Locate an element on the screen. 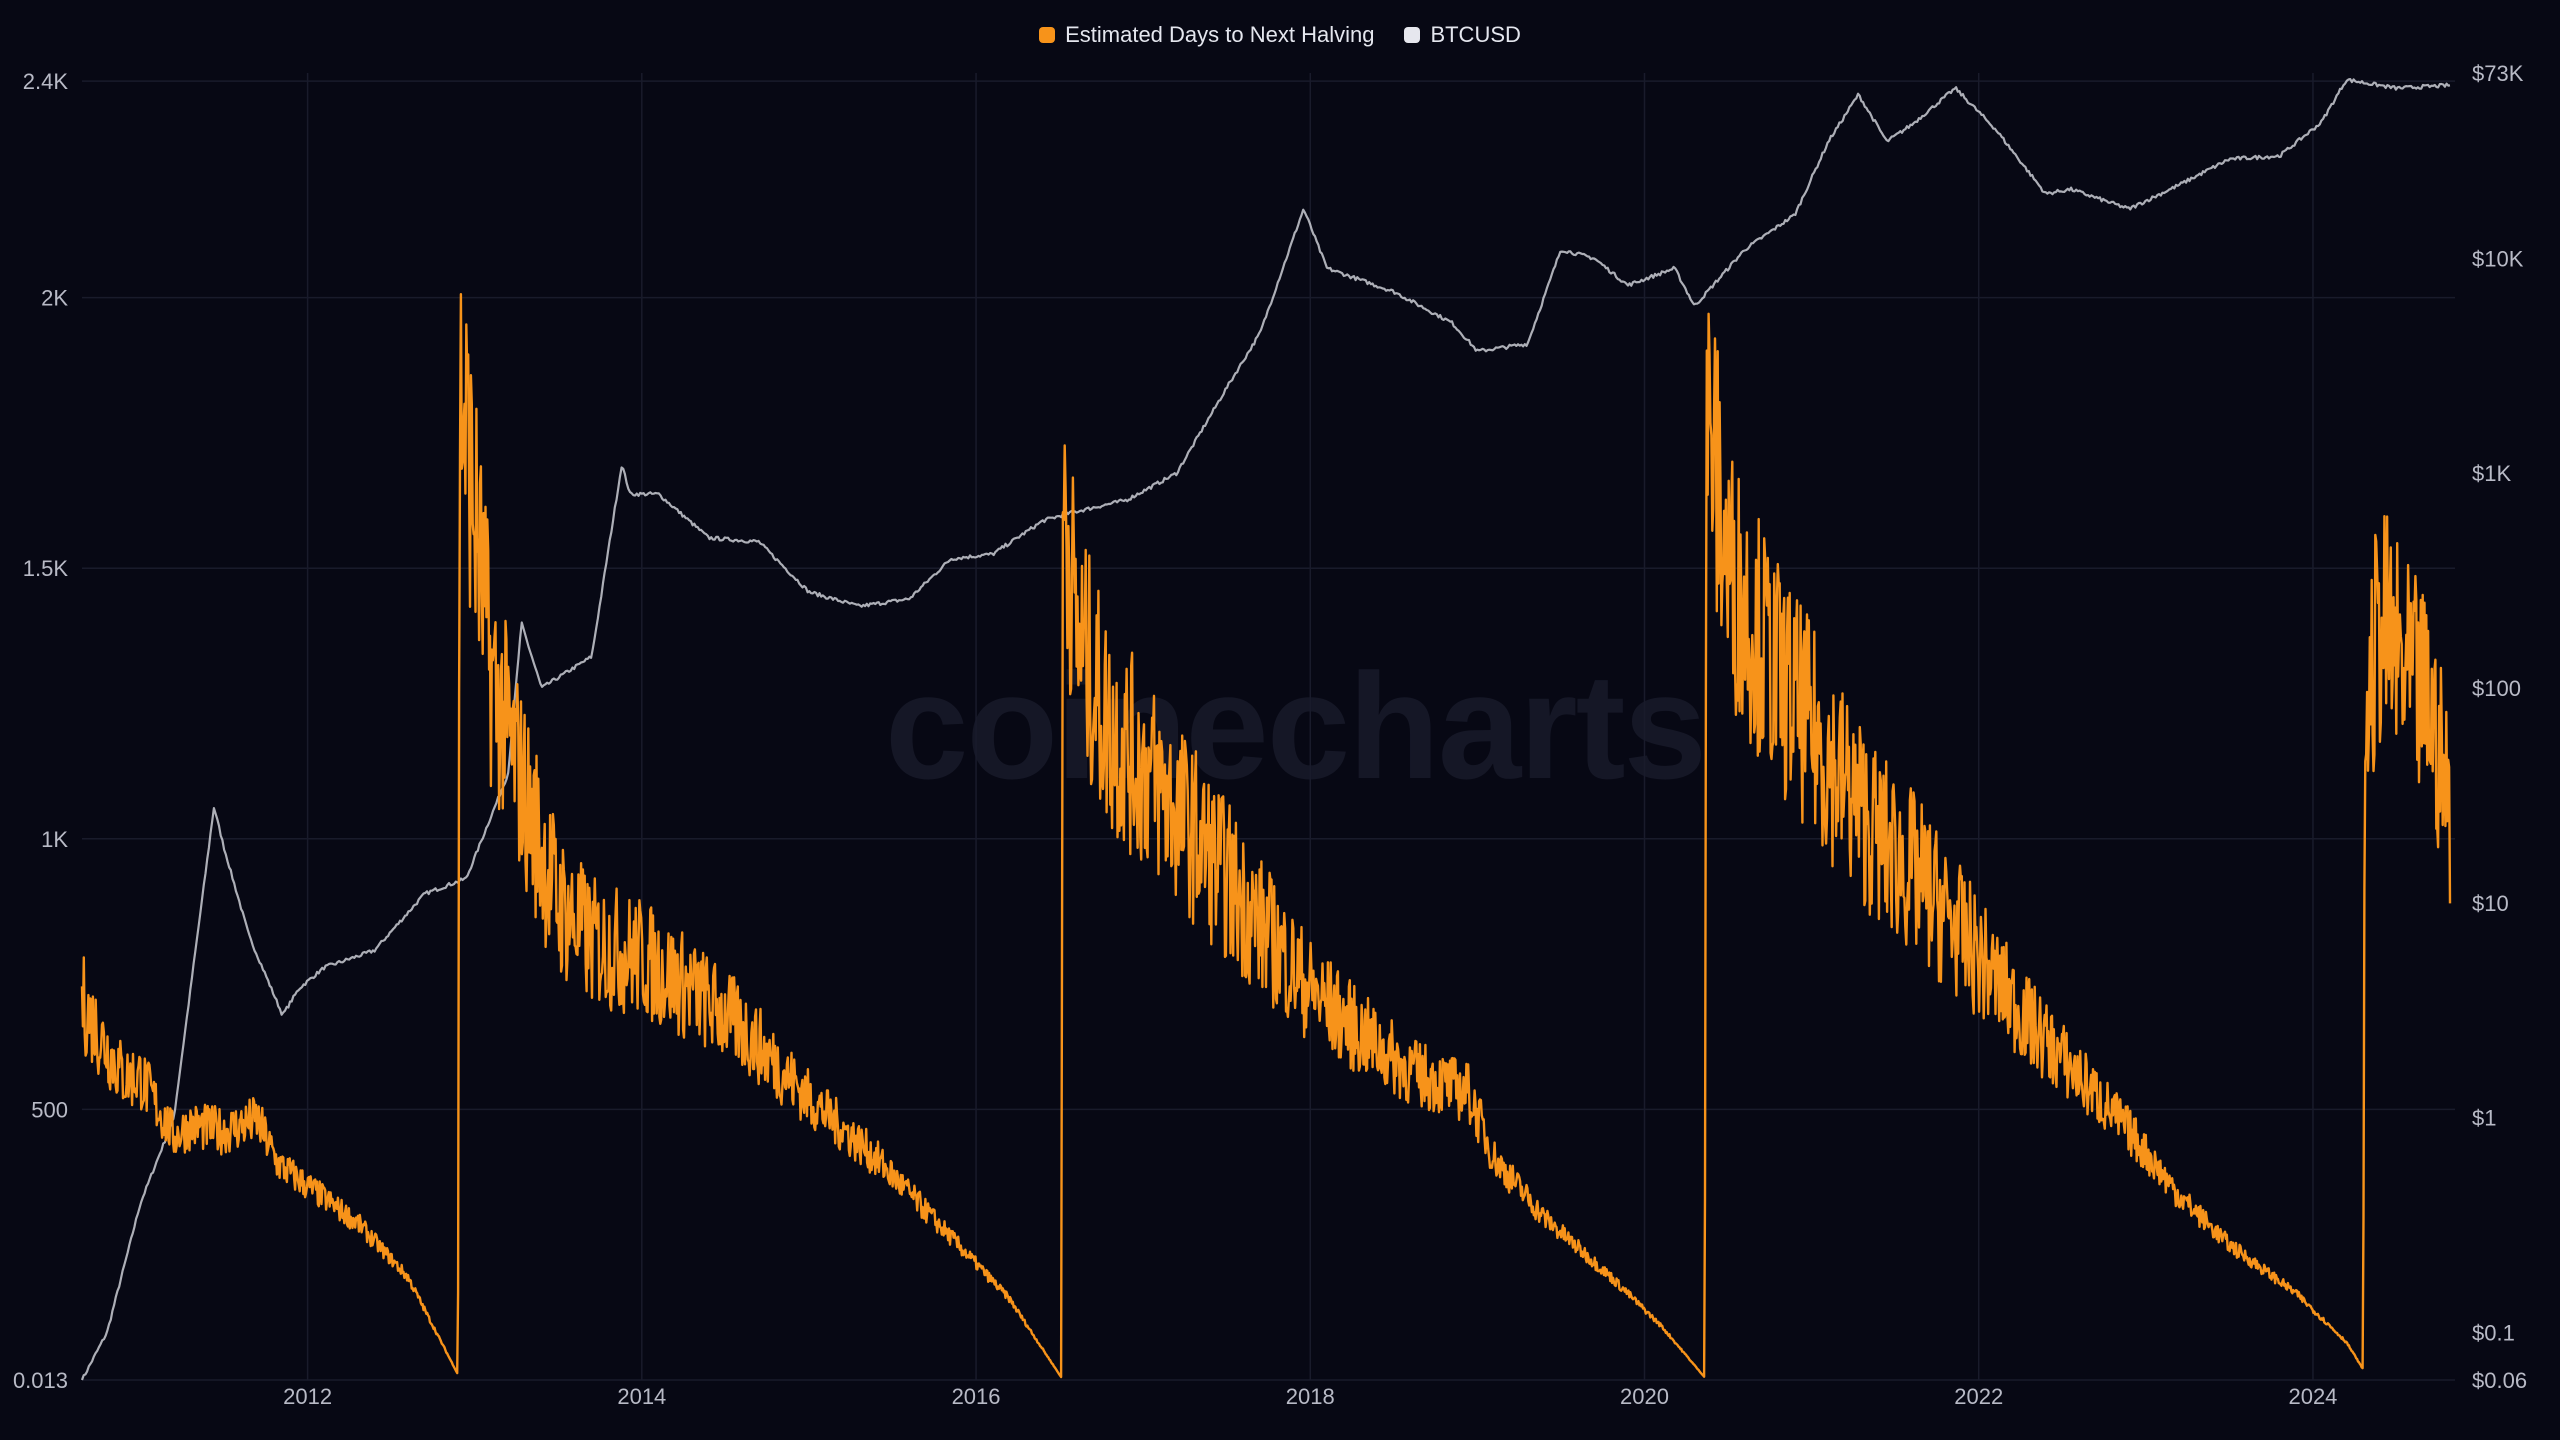  x-tick-label: 2022 is located at coordinates (1978, 1396).